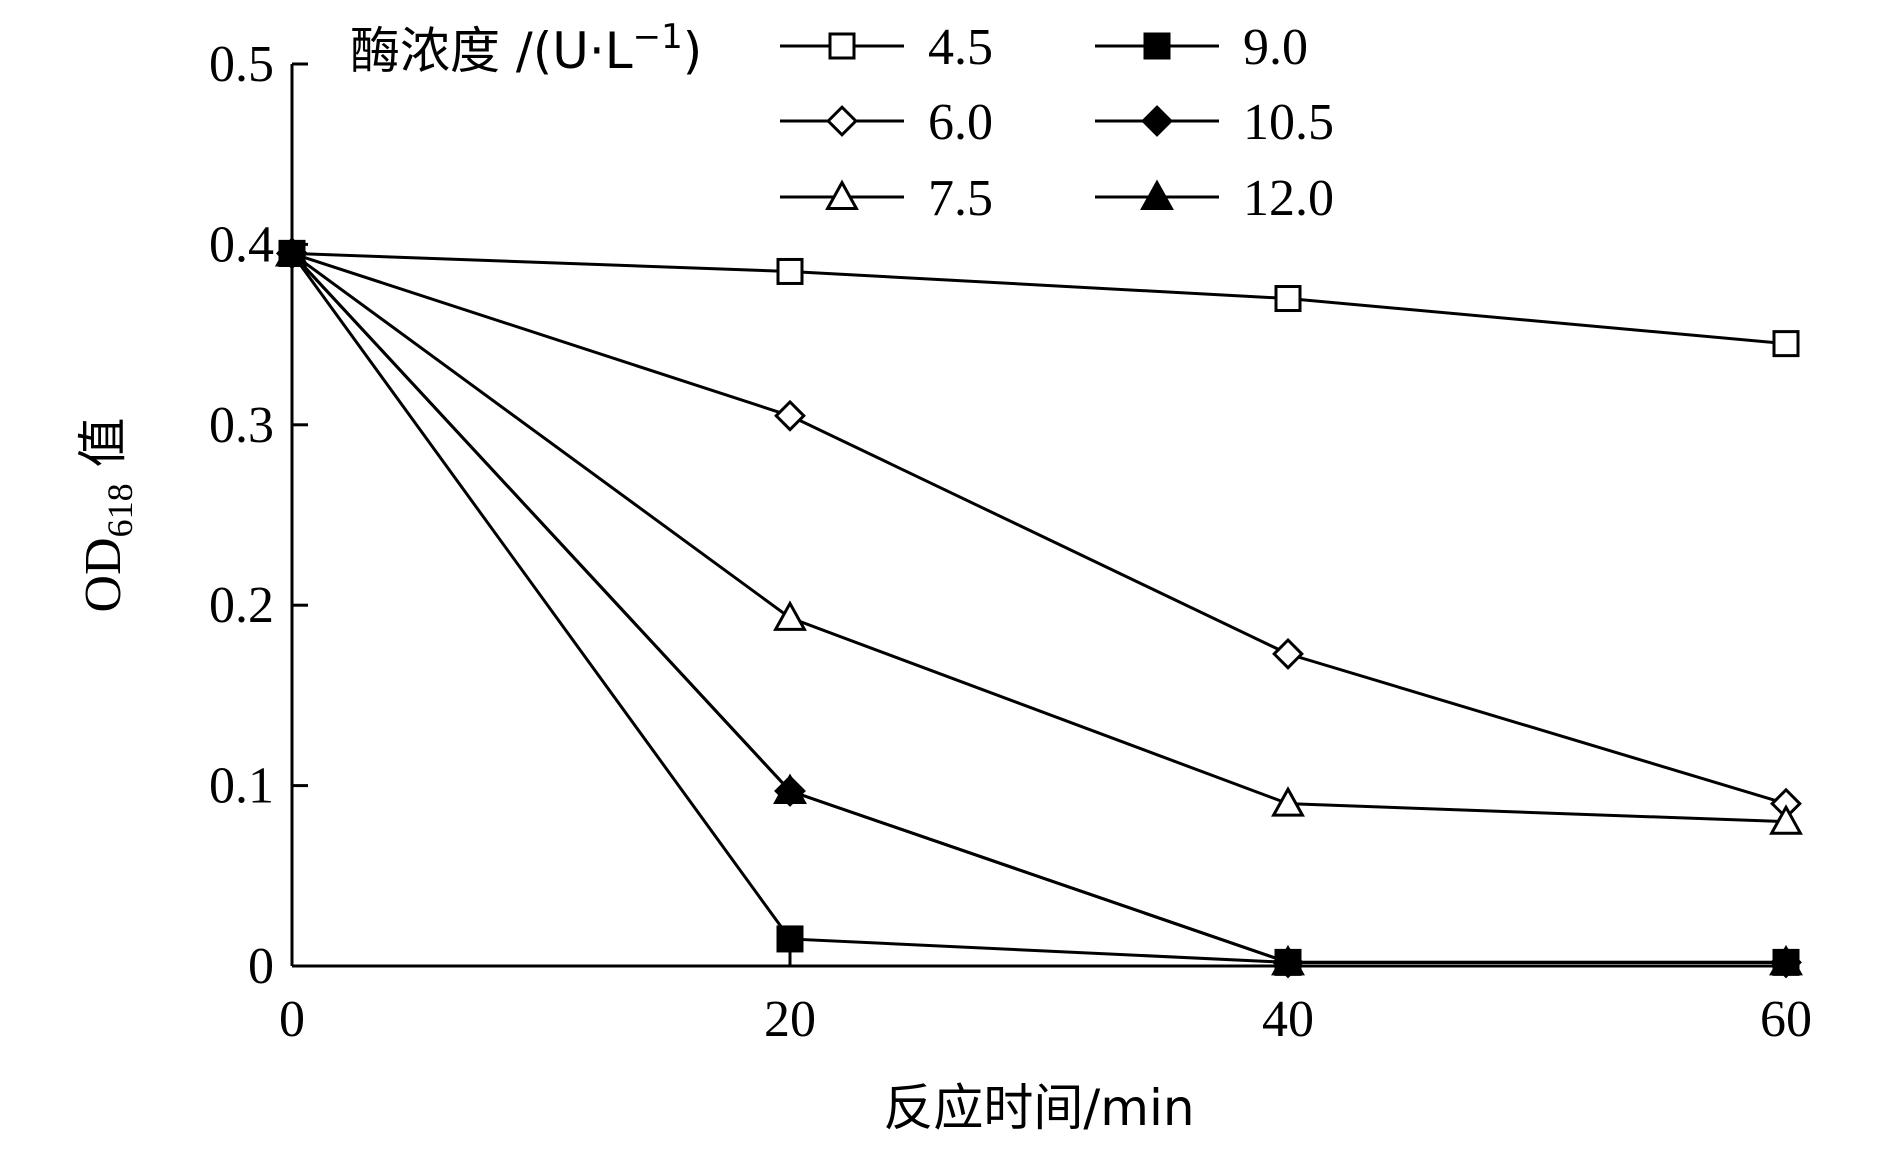  I want to click on legend-label: 9.0, so click(1275, 47).